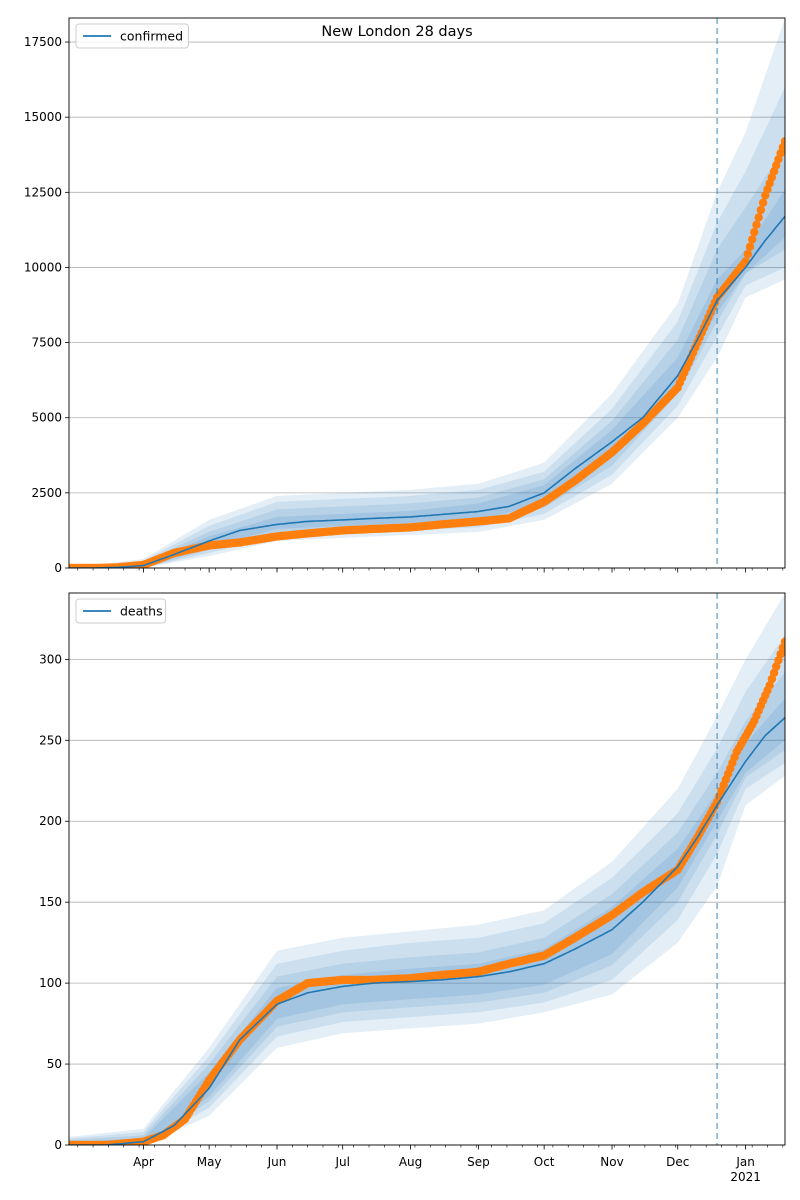 This screenshot has height=1200, width=800. Describe the element at coordinates (277, 1162) in the screenshot. I see `x-tick-label: Jun` at that location.